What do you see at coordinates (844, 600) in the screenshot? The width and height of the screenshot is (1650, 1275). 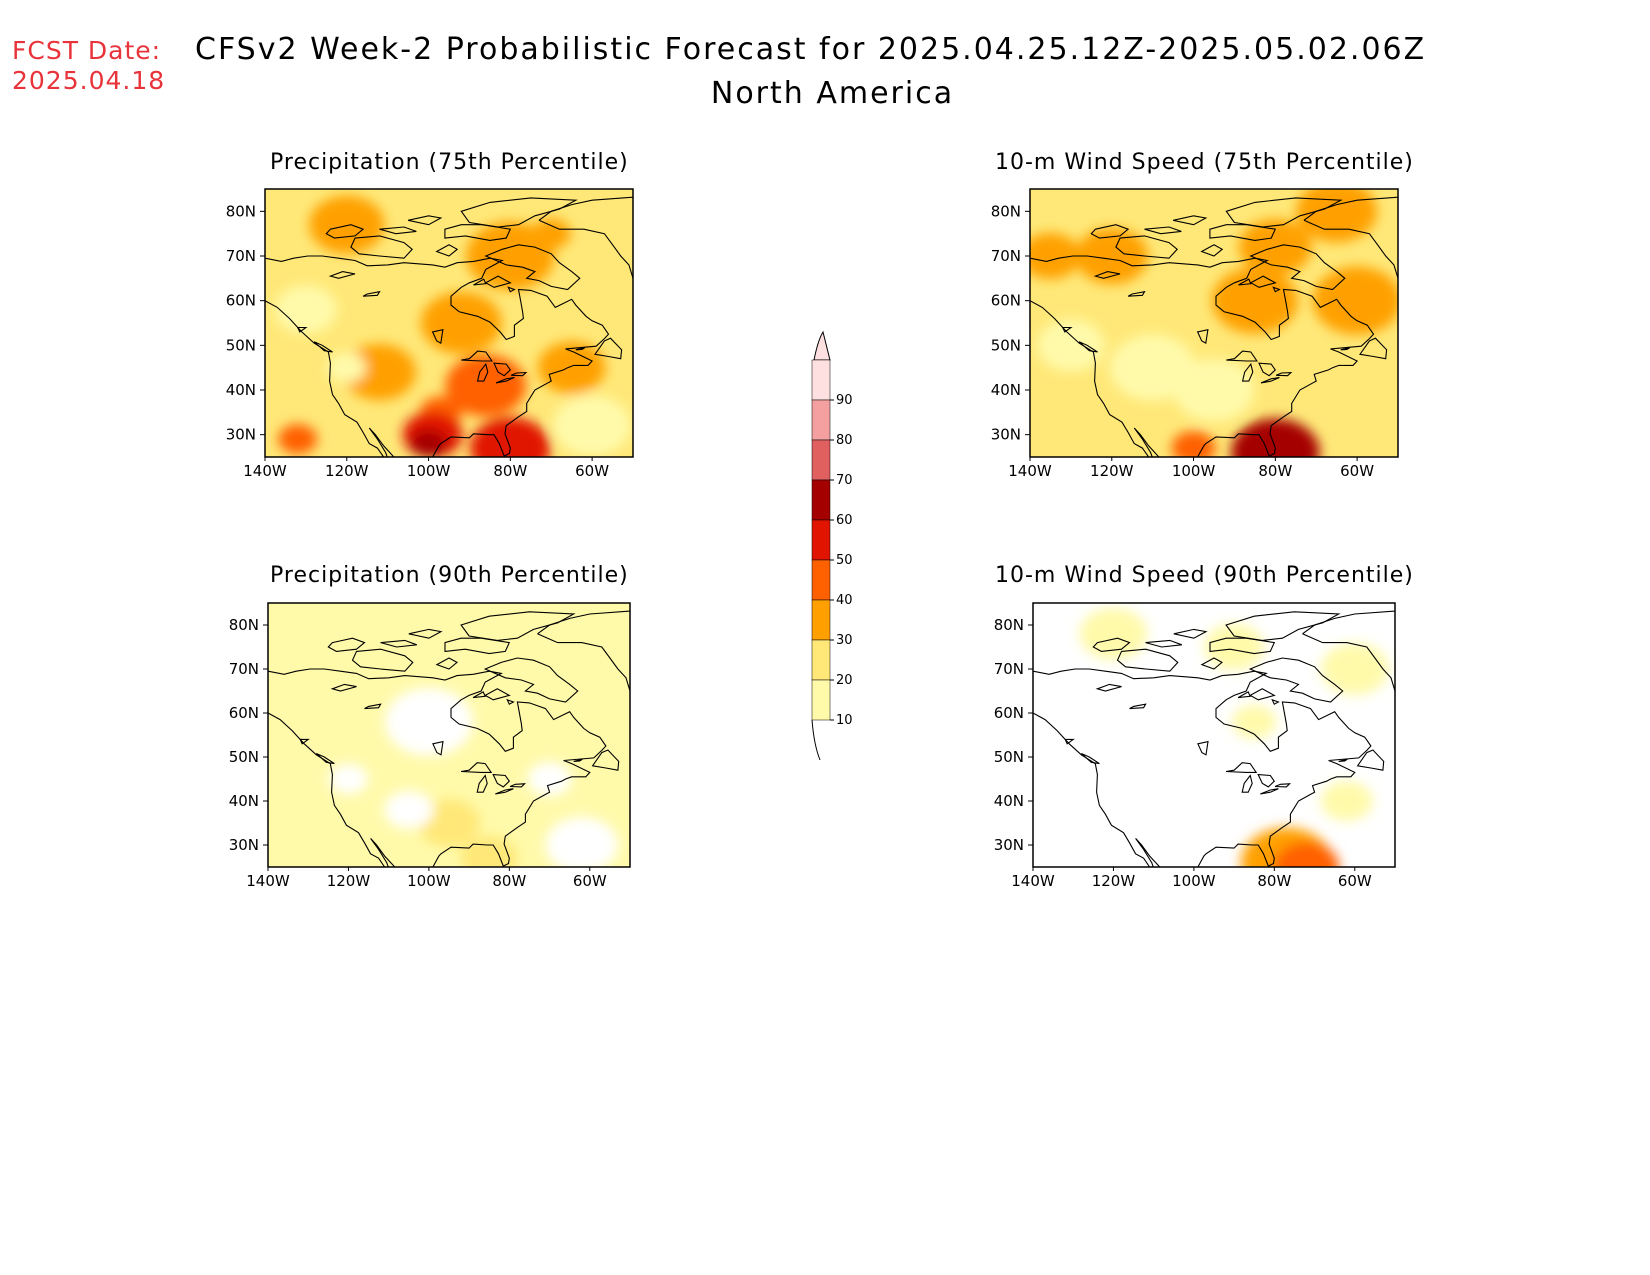 I see `colorbar-label: 40` at bounding box center [844, 600].